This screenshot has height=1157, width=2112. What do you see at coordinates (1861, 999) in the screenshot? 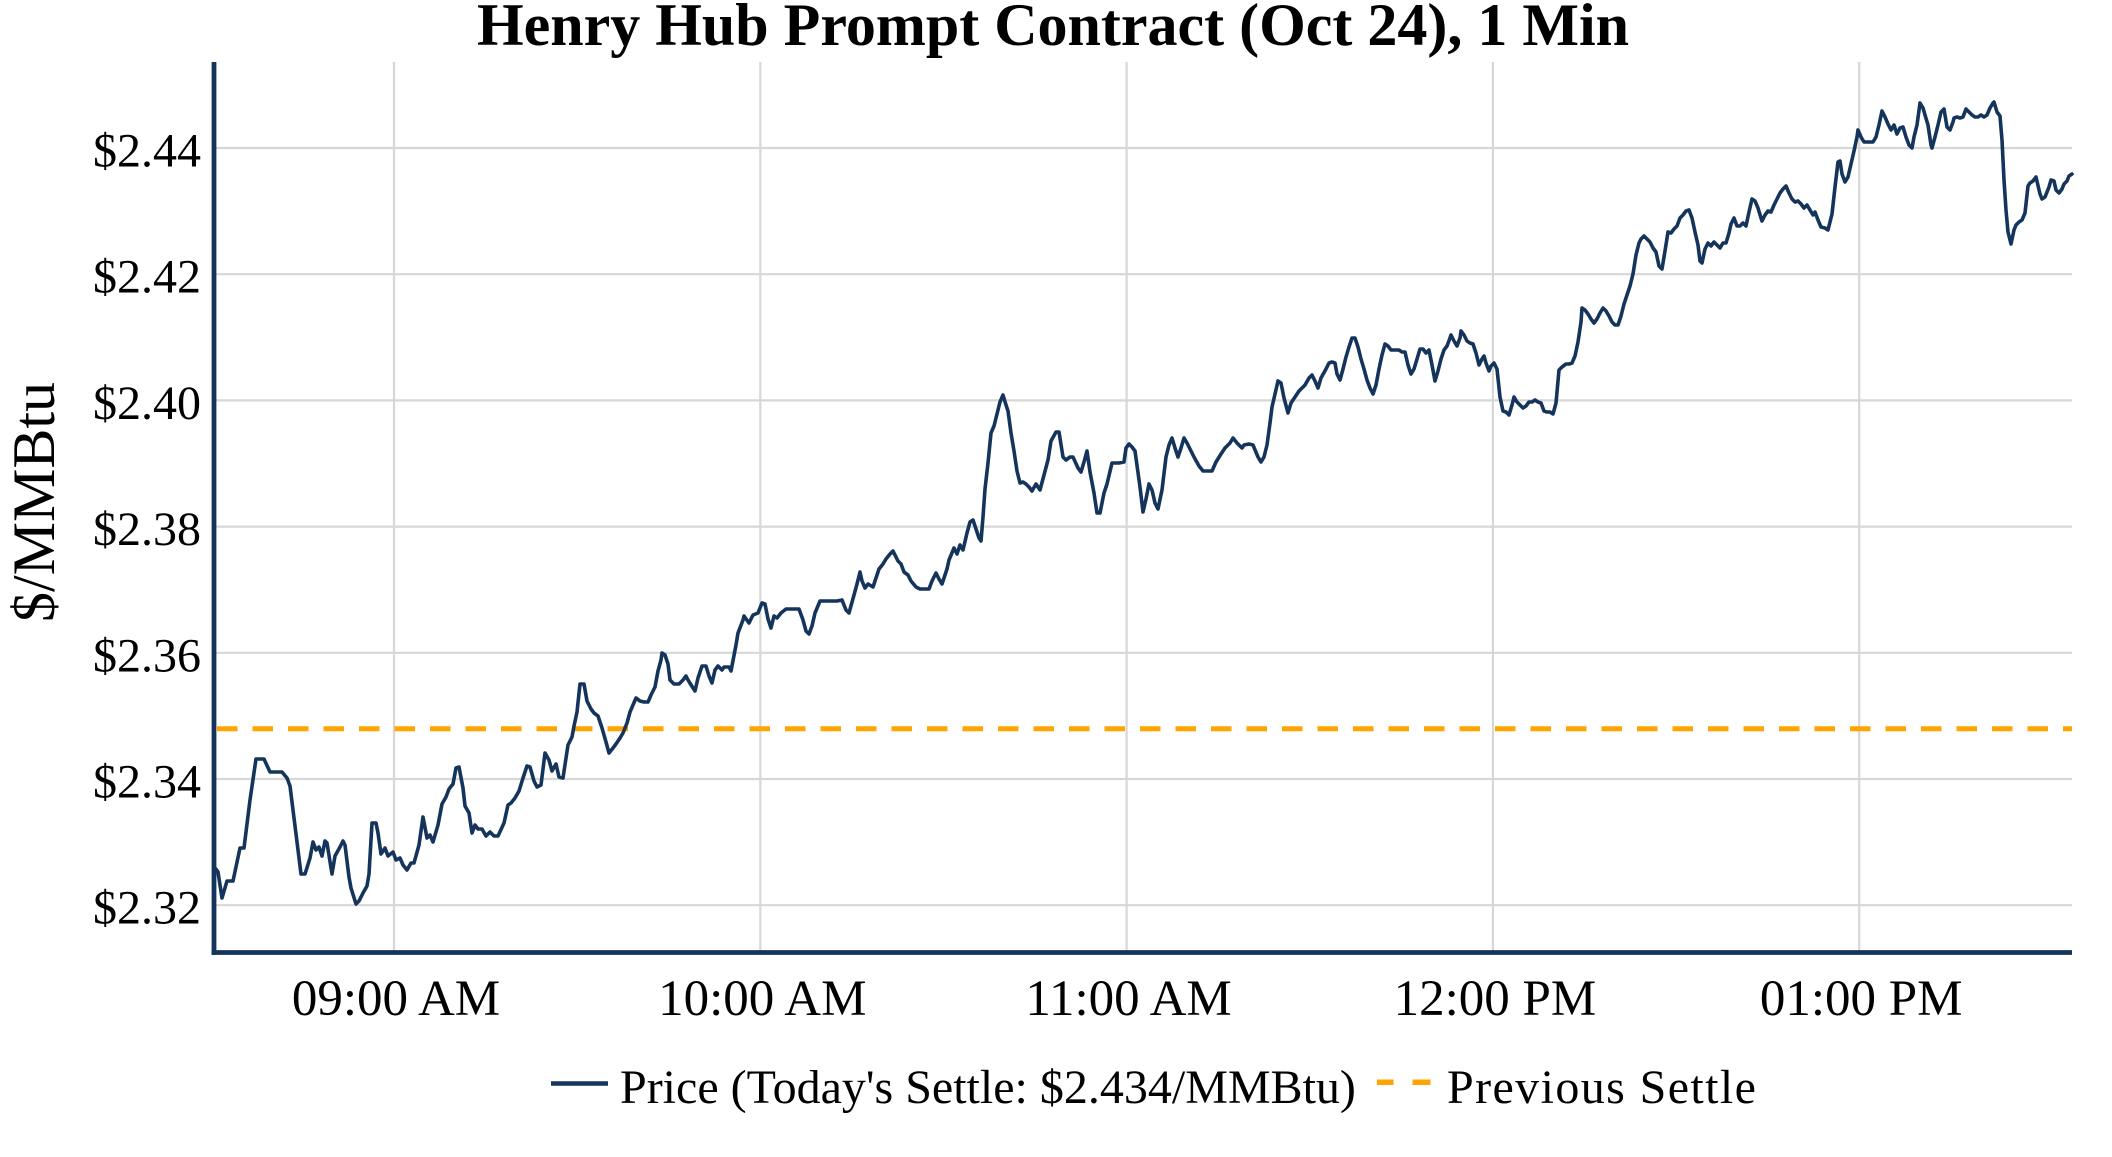
I see `svg-text: 01:00 PM` at bounding box center [1861, 999].